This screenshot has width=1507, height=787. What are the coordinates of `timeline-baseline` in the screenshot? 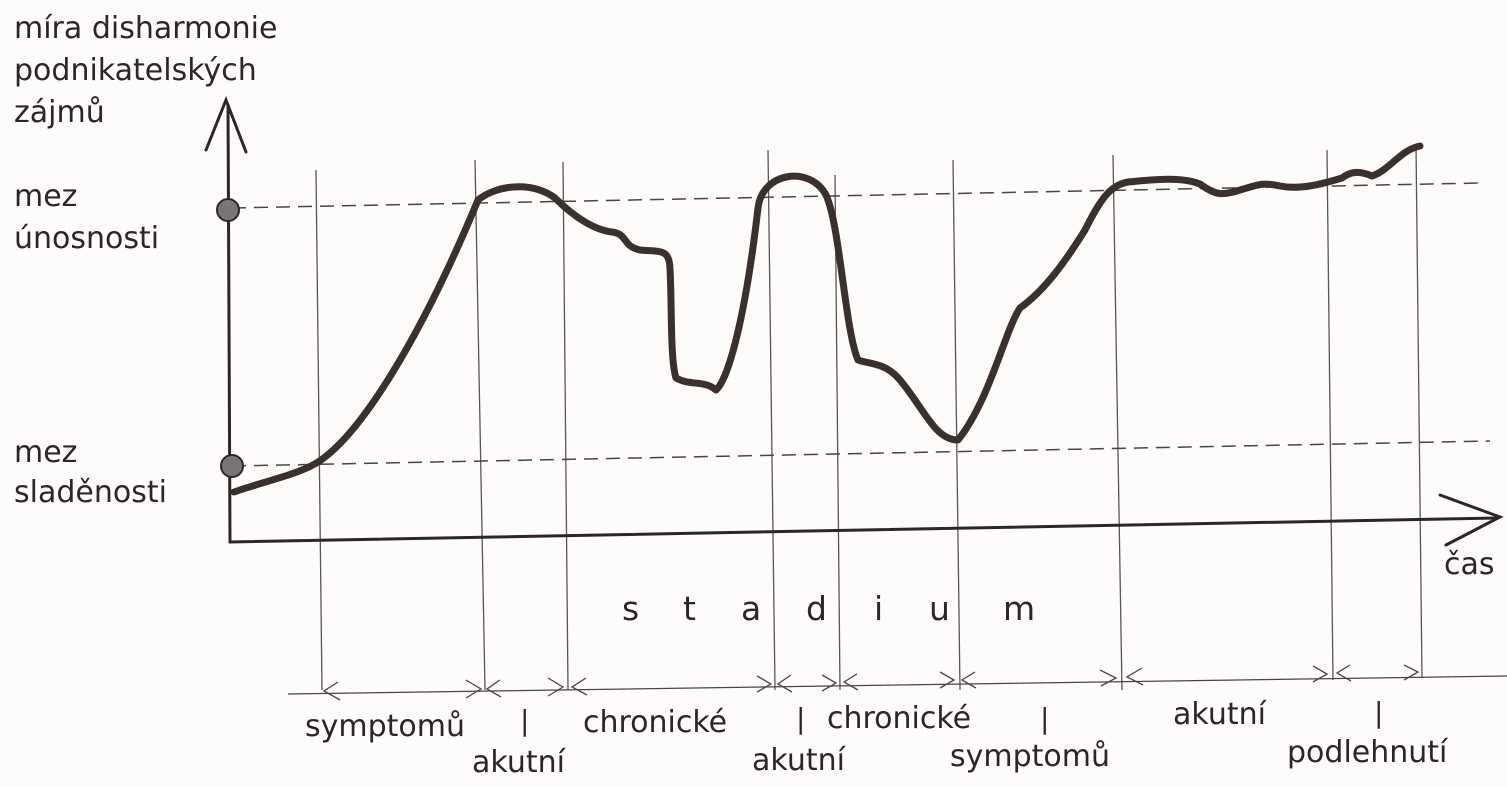 It's located at (897, 685).